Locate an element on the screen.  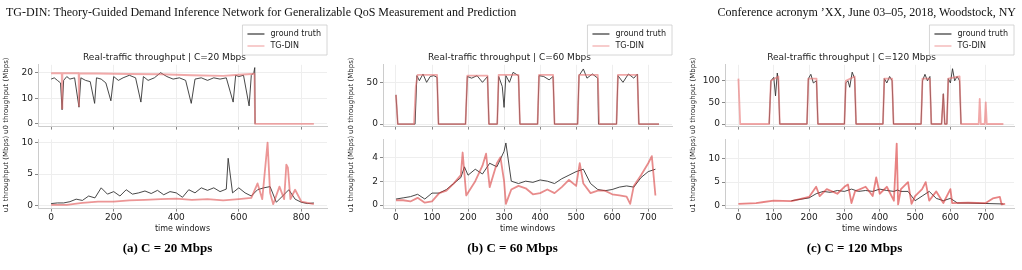
y-tick-label: 4 is located at coordinates (375, 156).